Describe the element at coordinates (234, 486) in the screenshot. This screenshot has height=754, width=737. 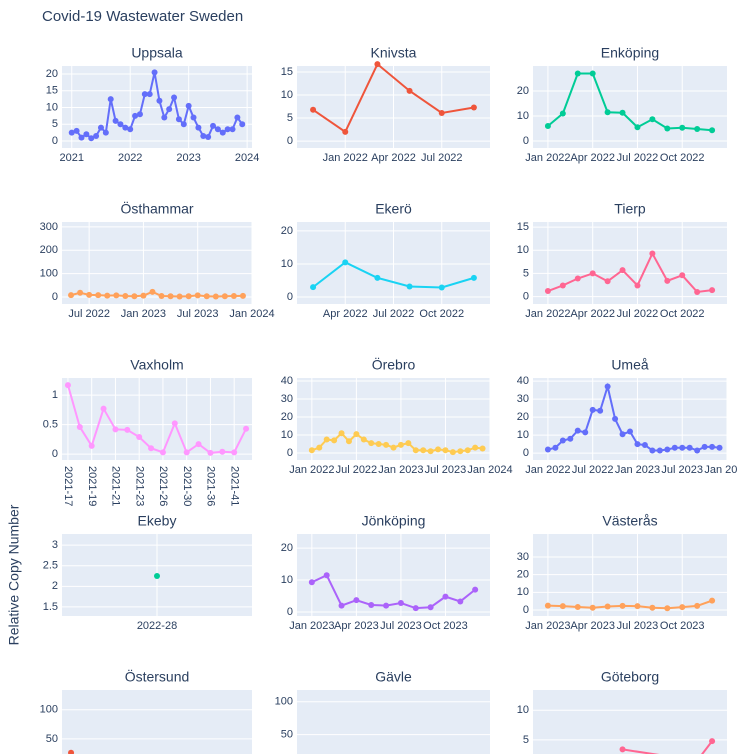
I see `x-tick-label: 2021-41` at that location.